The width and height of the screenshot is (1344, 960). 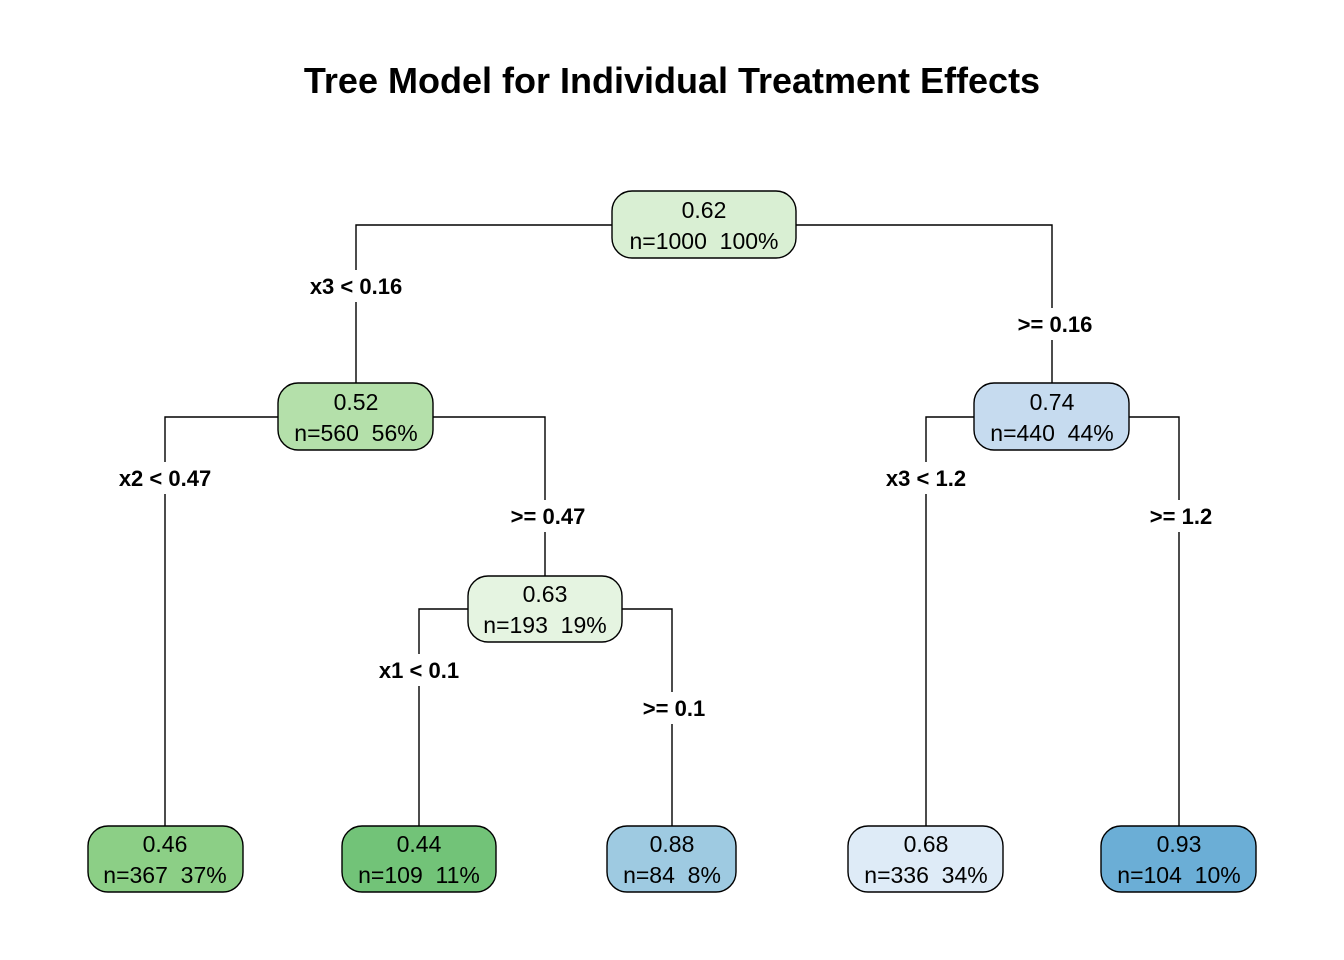 I want to click on node-info-leaf6: n=336 34%, so click(x=925, y=875).